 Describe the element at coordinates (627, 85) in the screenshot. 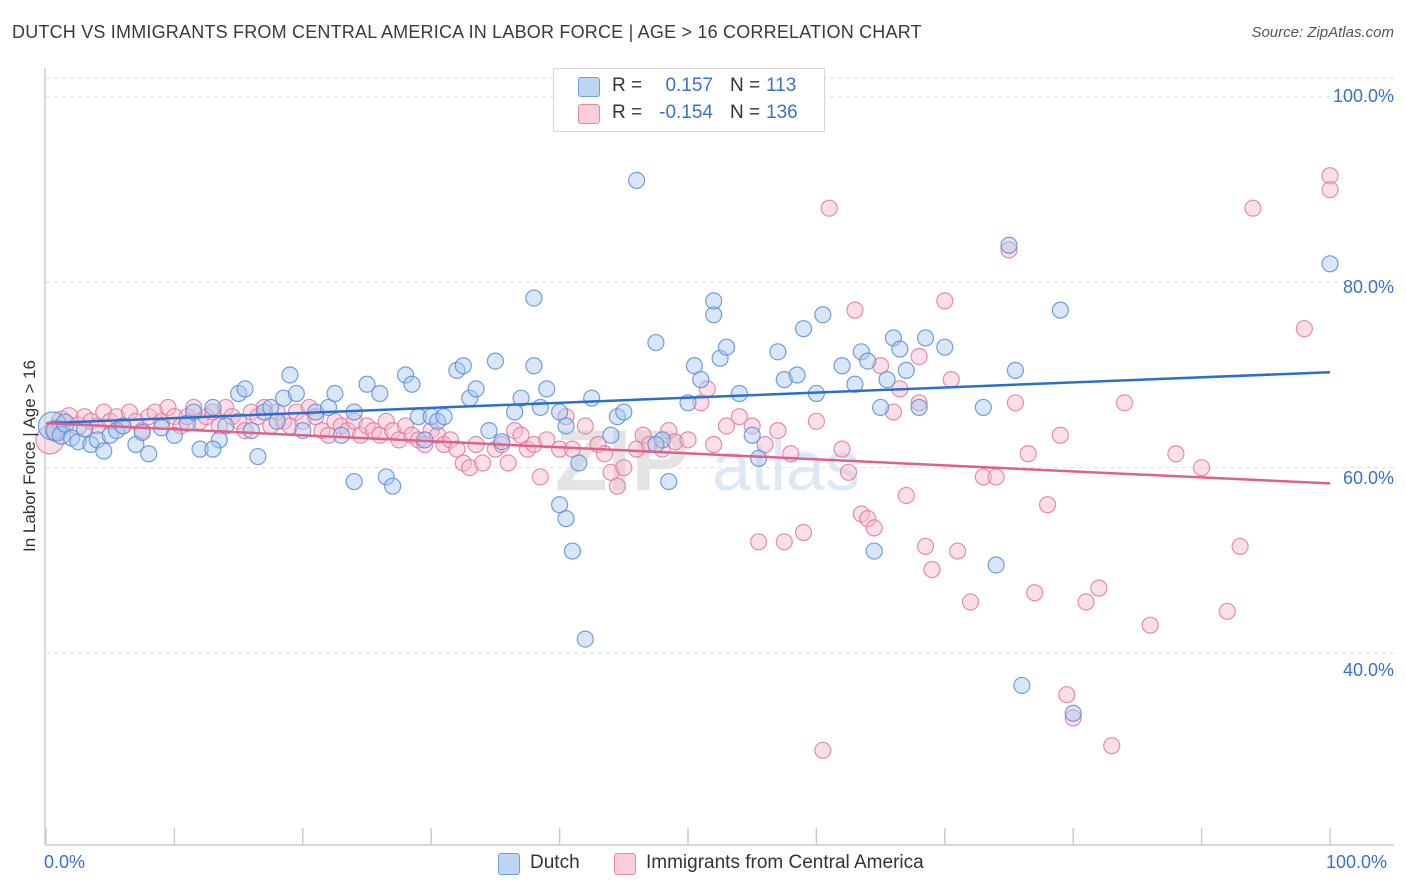

I see `legend-r-label: R =` at that location.